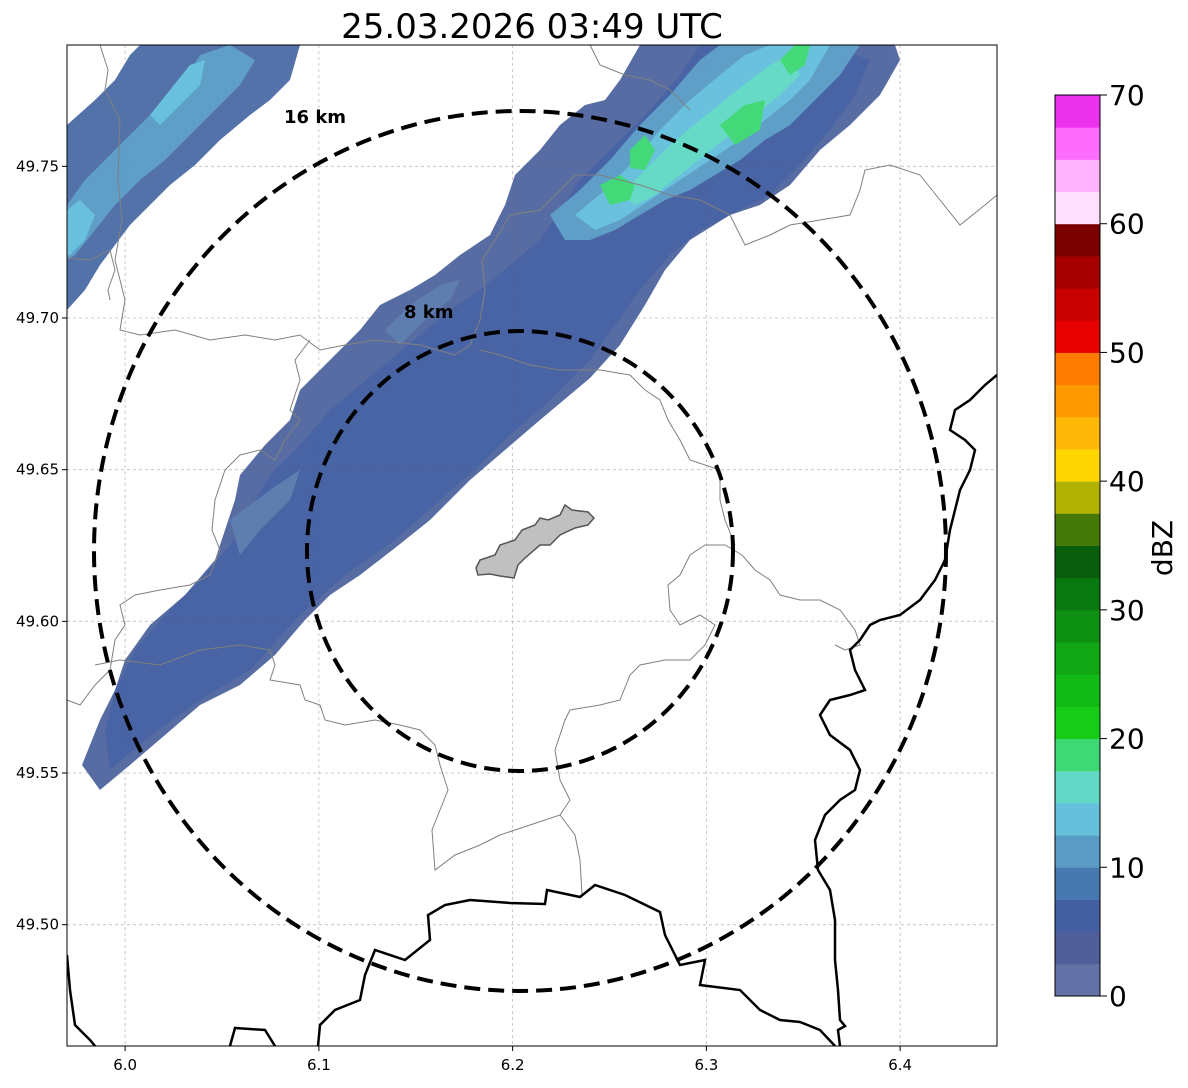  Describe the element at coordinates (265, 512) in the screenshot. I see `rain-band-light-lower` at that location.